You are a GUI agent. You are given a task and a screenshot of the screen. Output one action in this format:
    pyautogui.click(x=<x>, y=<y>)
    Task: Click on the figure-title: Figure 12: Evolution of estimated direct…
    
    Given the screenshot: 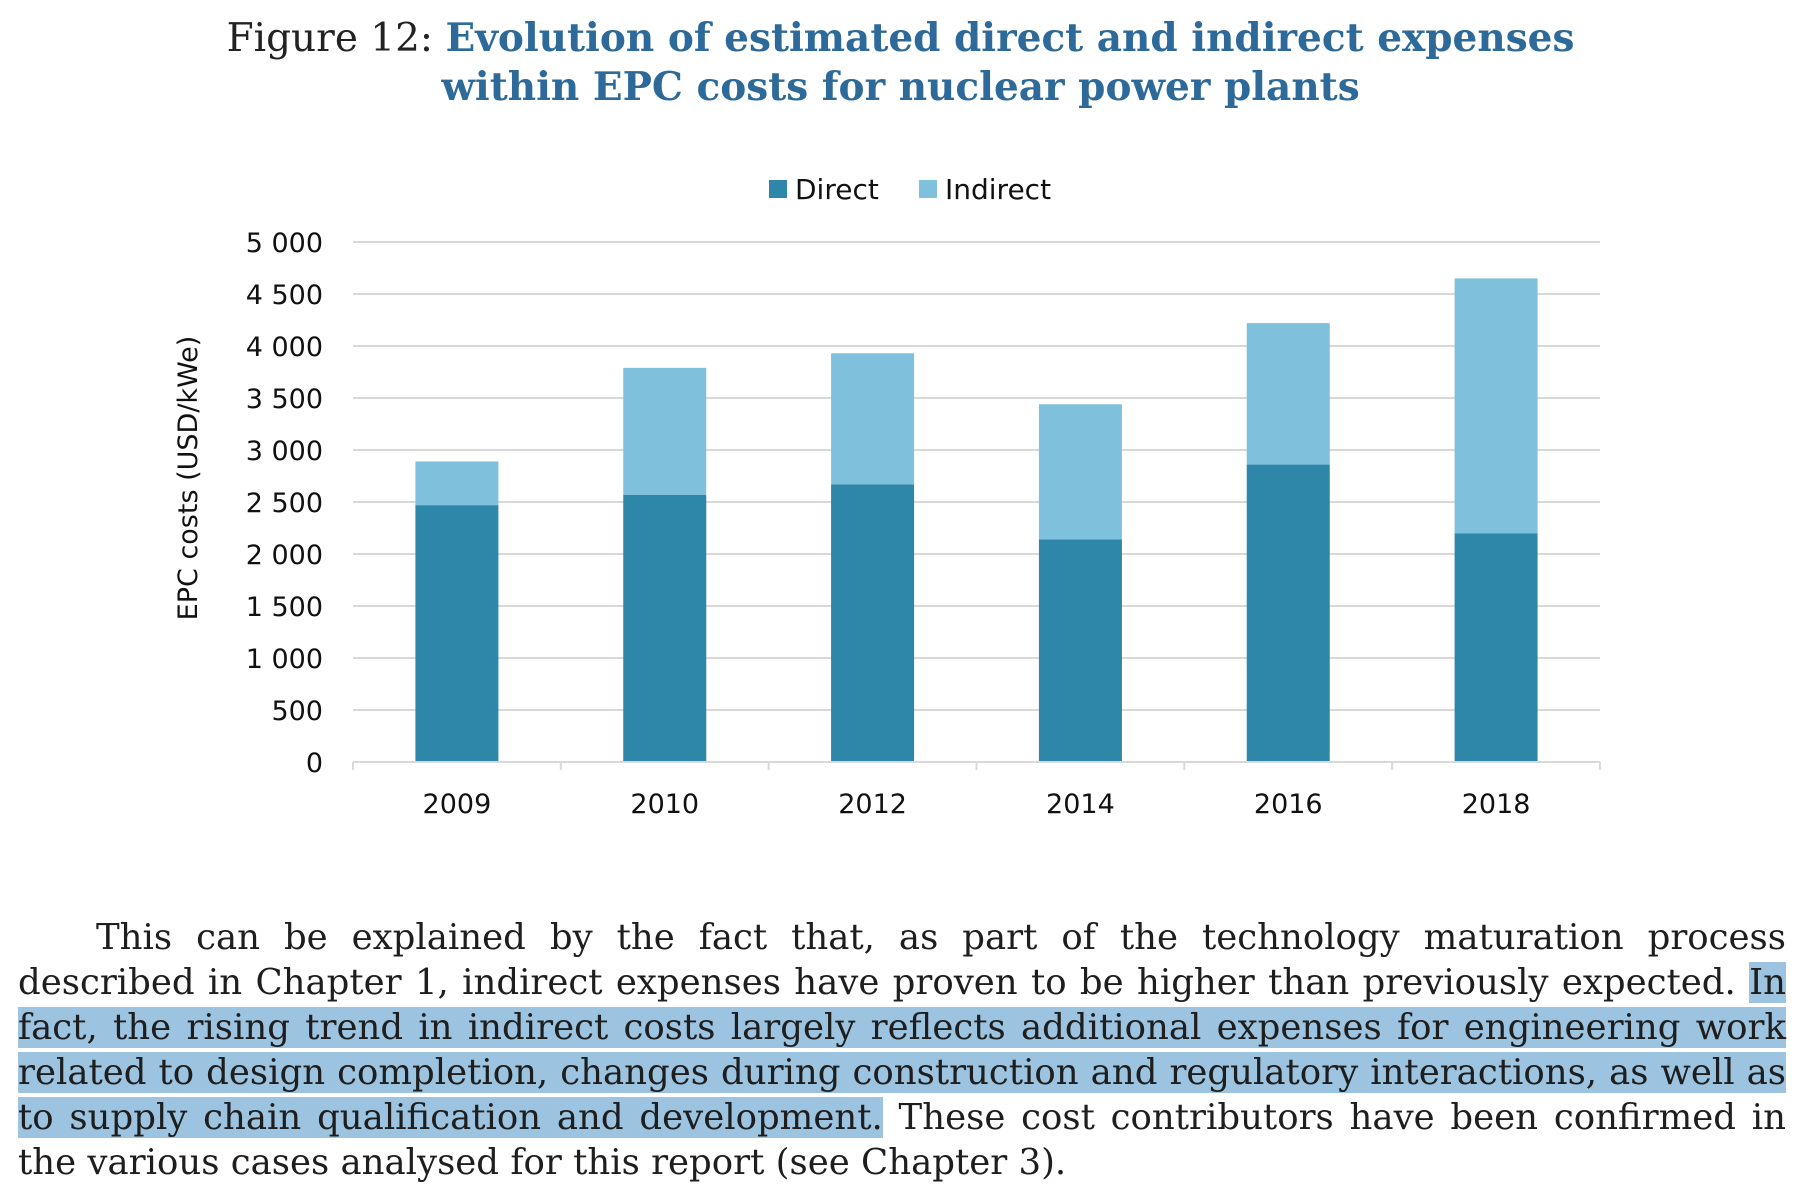 What is the action you would take?
    pyautogui.click(x=900, y=63)
    